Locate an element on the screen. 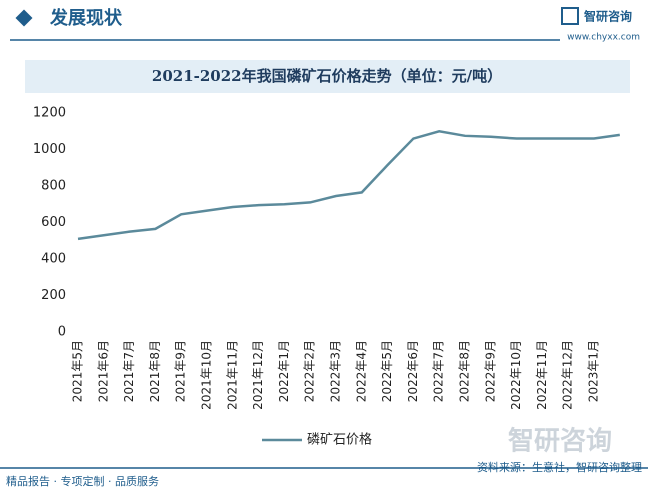 The height and width of the screenshot is (495, 648). x-tick-label: 2023年1月 is located at coordinates (594, 371).